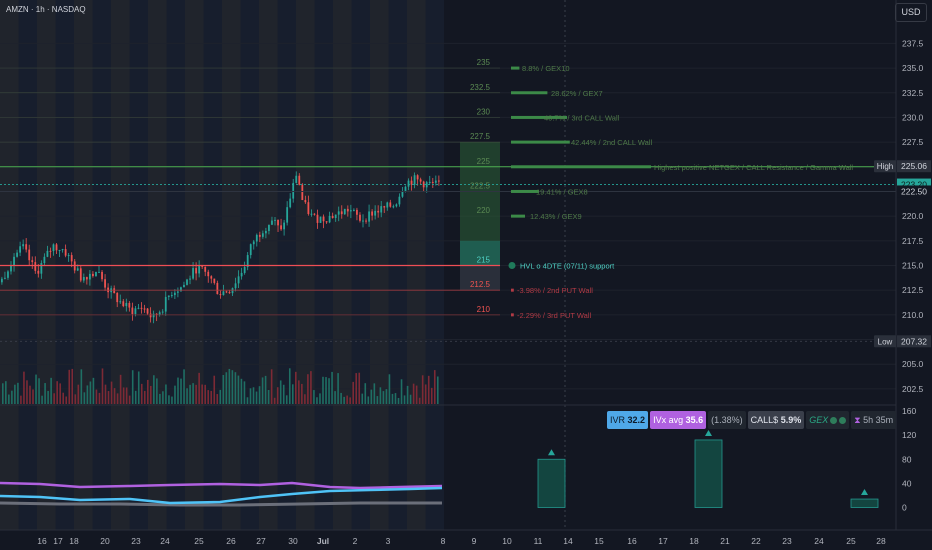 The height and width of the screenshot is (550, 932). I want to click on price-badge, so click(914, 166).